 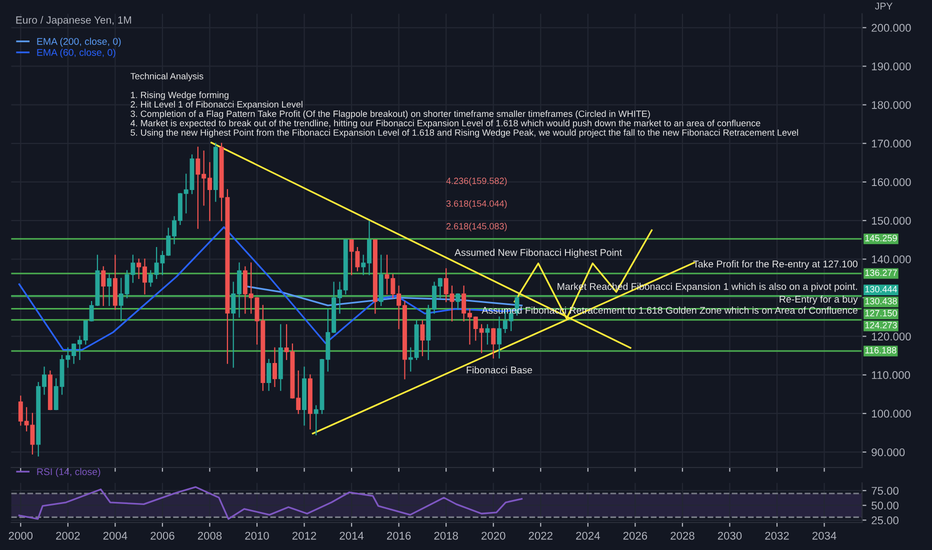 What do you see at coordinates (476, 181) in the screenshot?
I see `annotation: 4.236(159.582)` at bounding box center [476, 181].